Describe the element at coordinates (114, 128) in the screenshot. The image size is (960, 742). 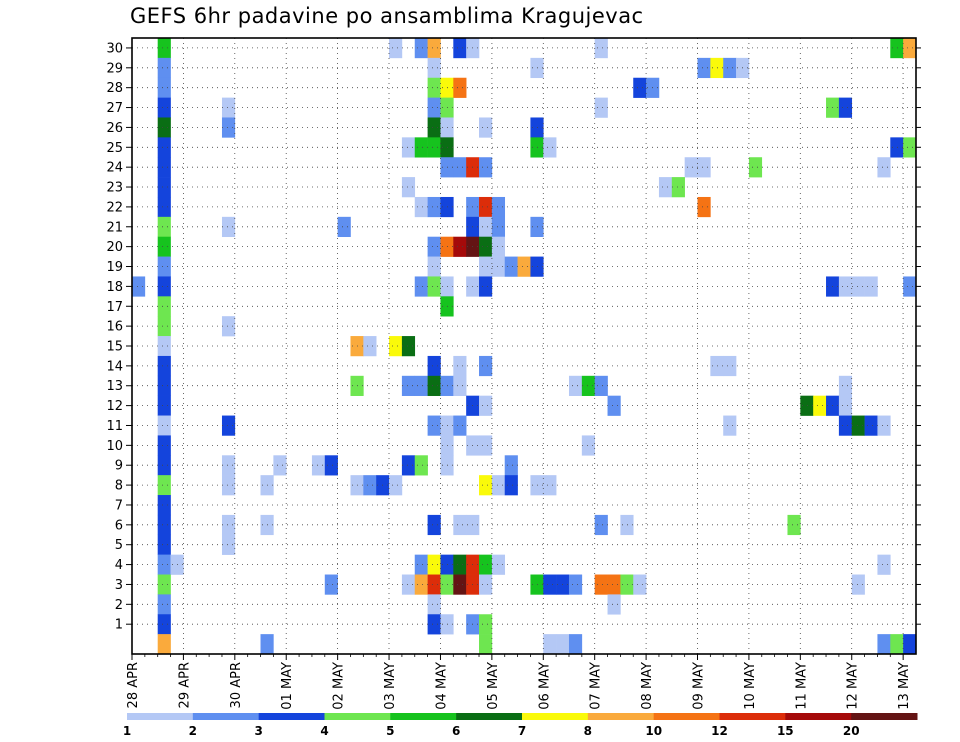
I see `y-tick-label: 26` at that location.